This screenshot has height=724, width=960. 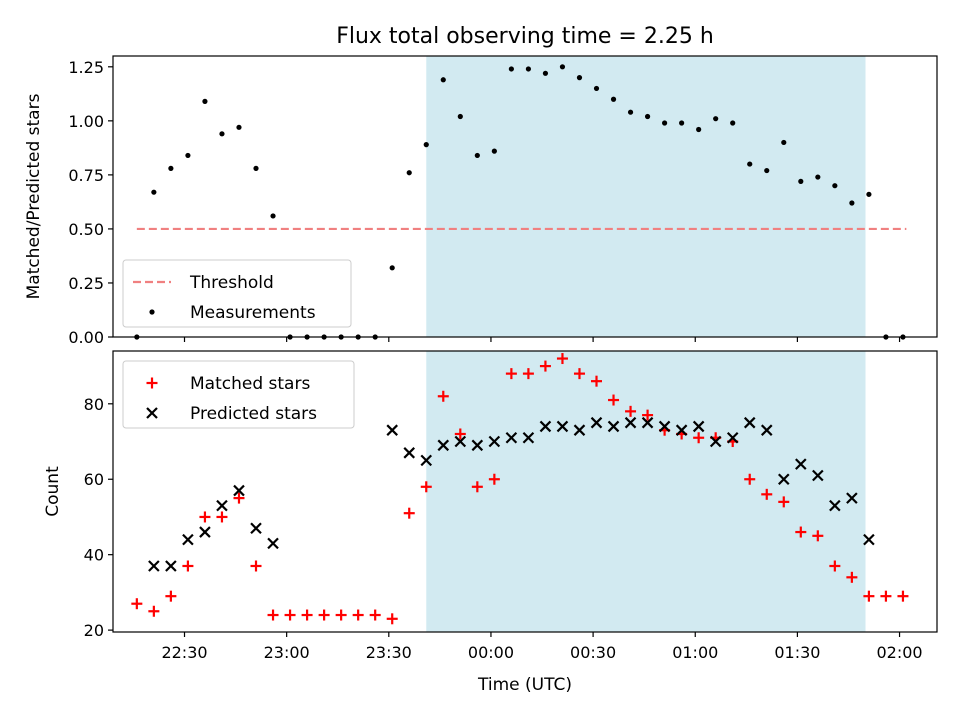 I want to click on x-tick-label: 22:30, so click(x=184, y=652).